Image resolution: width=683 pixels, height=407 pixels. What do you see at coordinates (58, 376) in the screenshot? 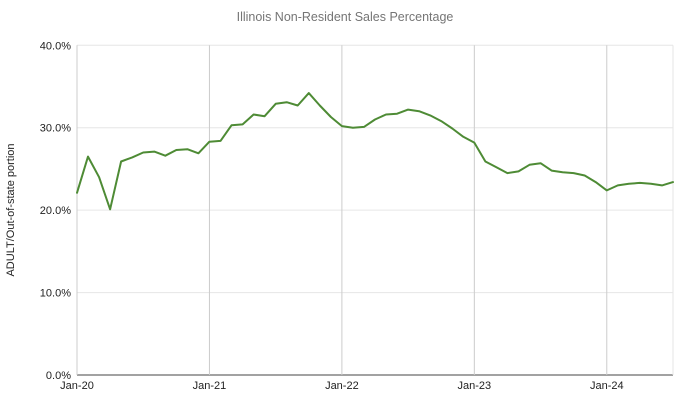
I see `y-tick-label: 0.0%` at bounding box center [58, 376].